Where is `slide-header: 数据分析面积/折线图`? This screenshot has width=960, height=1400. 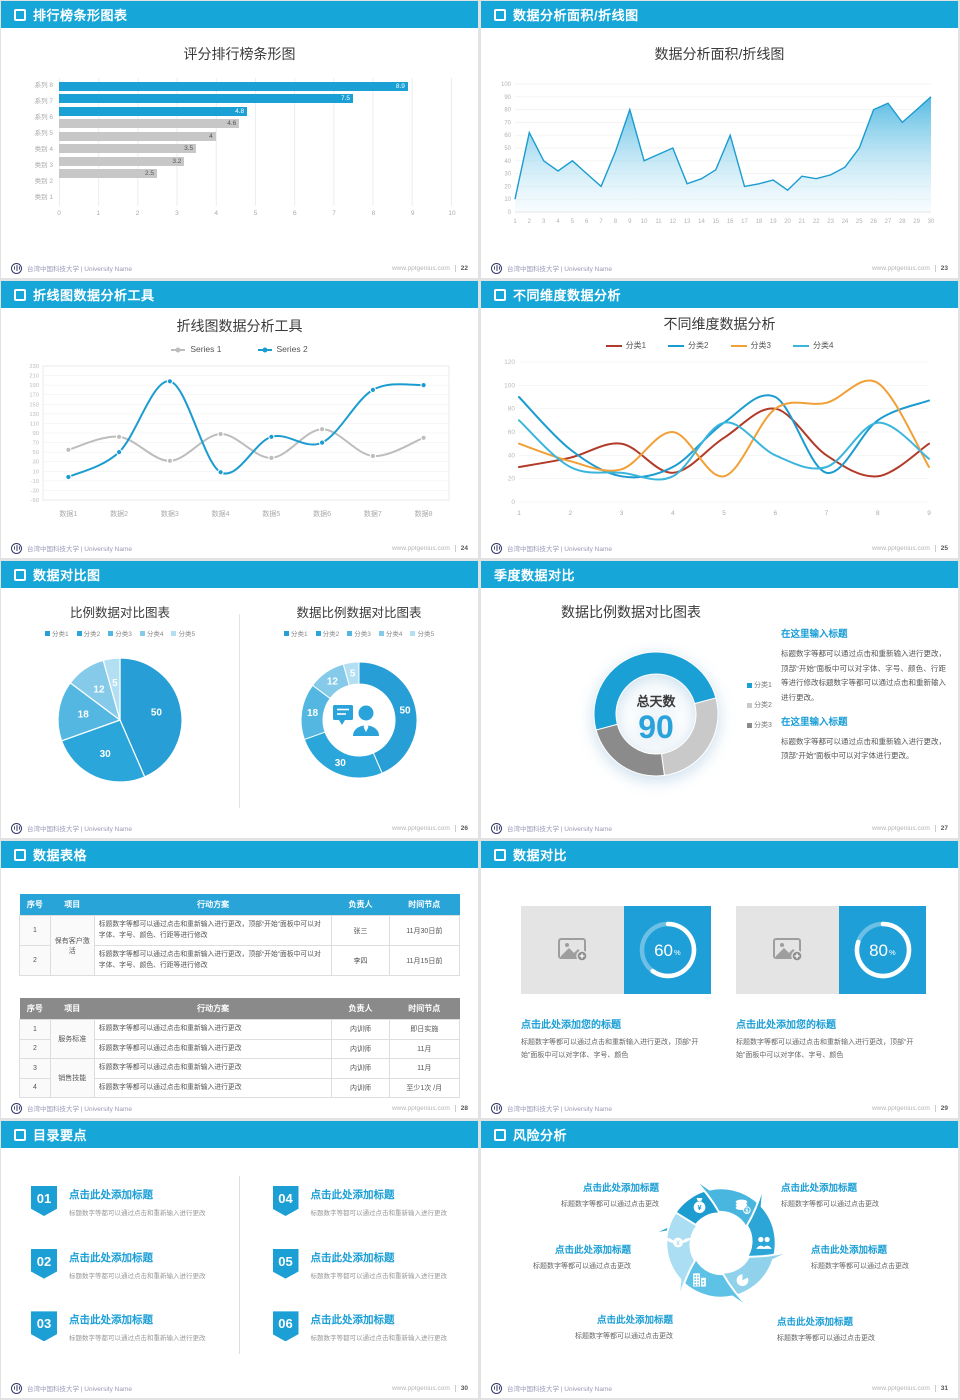 slide-header: 数据分析面积/折线图 is located at coordinates (719, 14).